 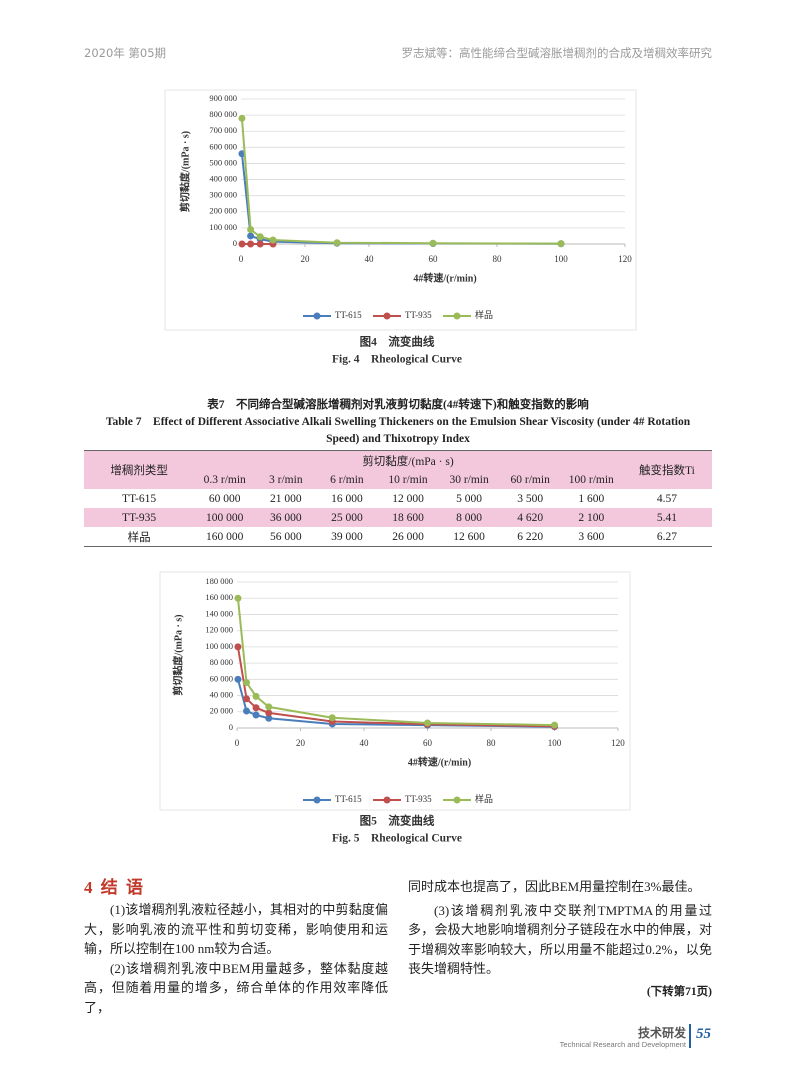 I want to click on y-tick-label: 0, so click(x=231, y=727).